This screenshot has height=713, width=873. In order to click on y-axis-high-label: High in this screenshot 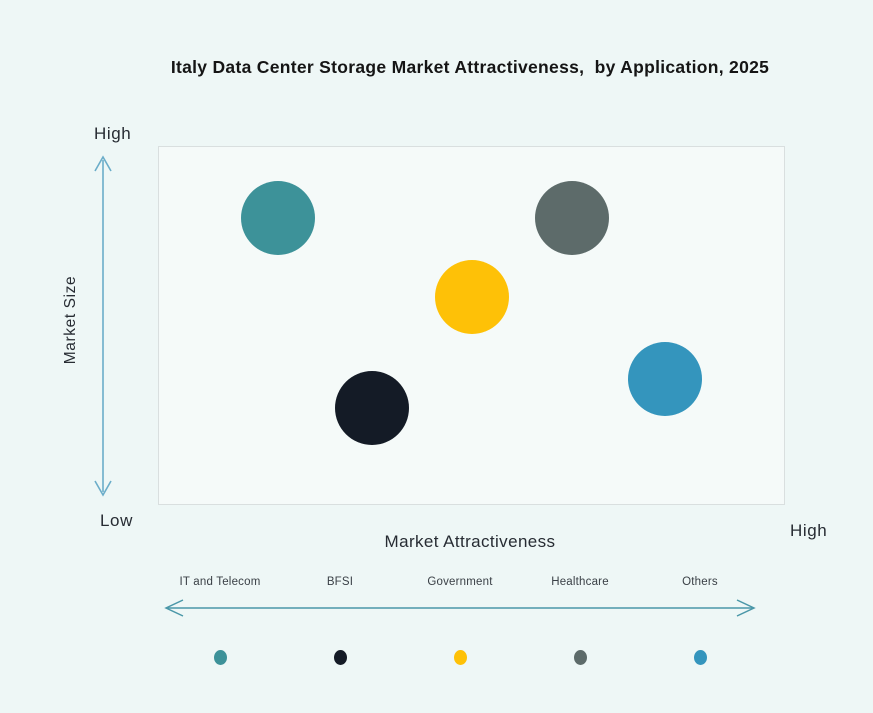, I will do `click(113, 133)`.